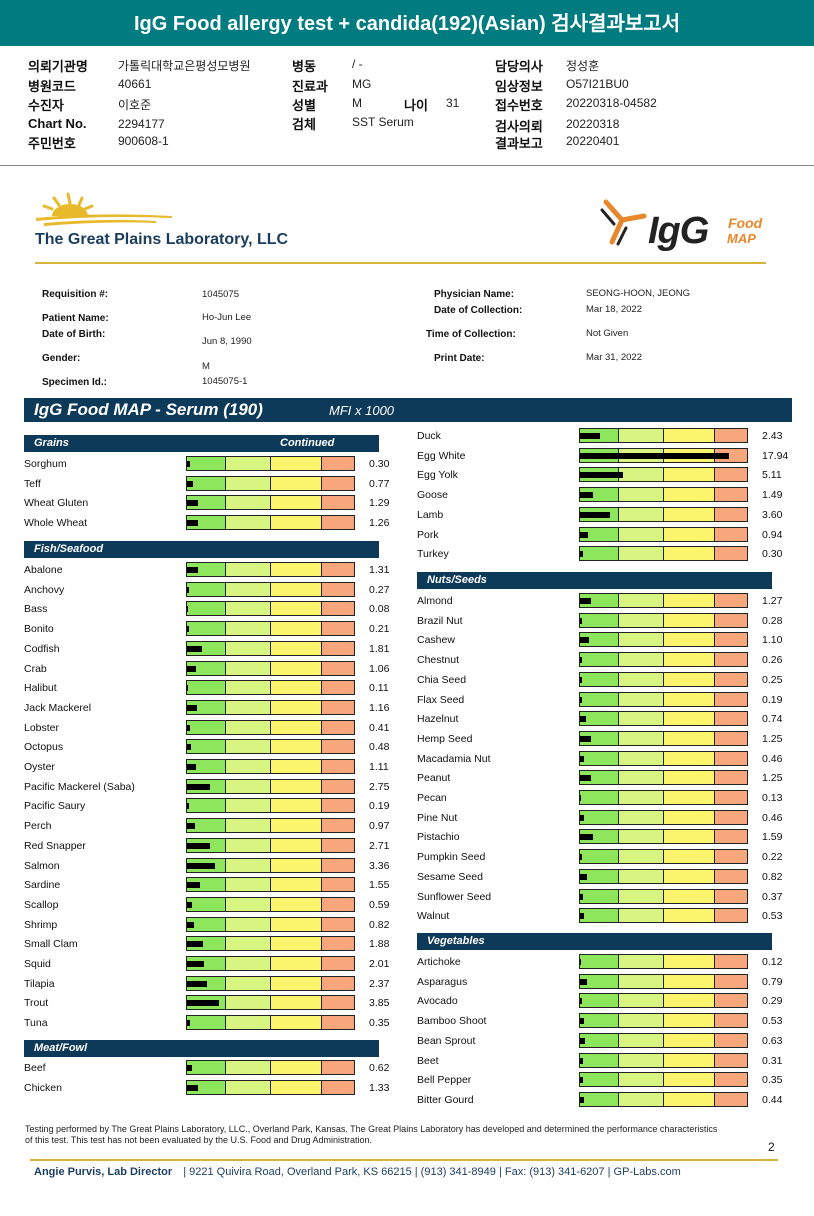 Image resolution: width=814 pixels, height=1216 pixels. I want to click on food-row: Small Clam 1.88, so click(216, 943).